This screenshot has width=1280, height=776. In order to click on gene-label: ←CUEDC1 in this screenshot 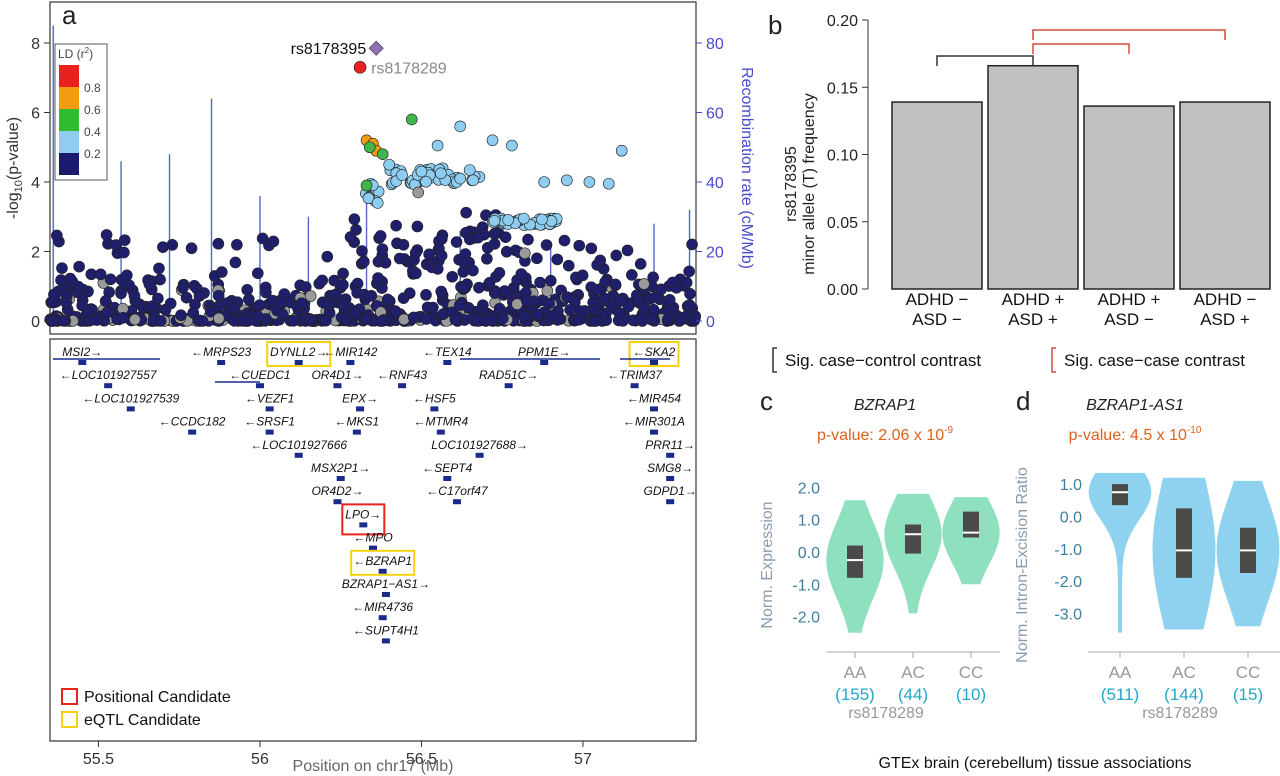, I will do `click(259, 375)`.